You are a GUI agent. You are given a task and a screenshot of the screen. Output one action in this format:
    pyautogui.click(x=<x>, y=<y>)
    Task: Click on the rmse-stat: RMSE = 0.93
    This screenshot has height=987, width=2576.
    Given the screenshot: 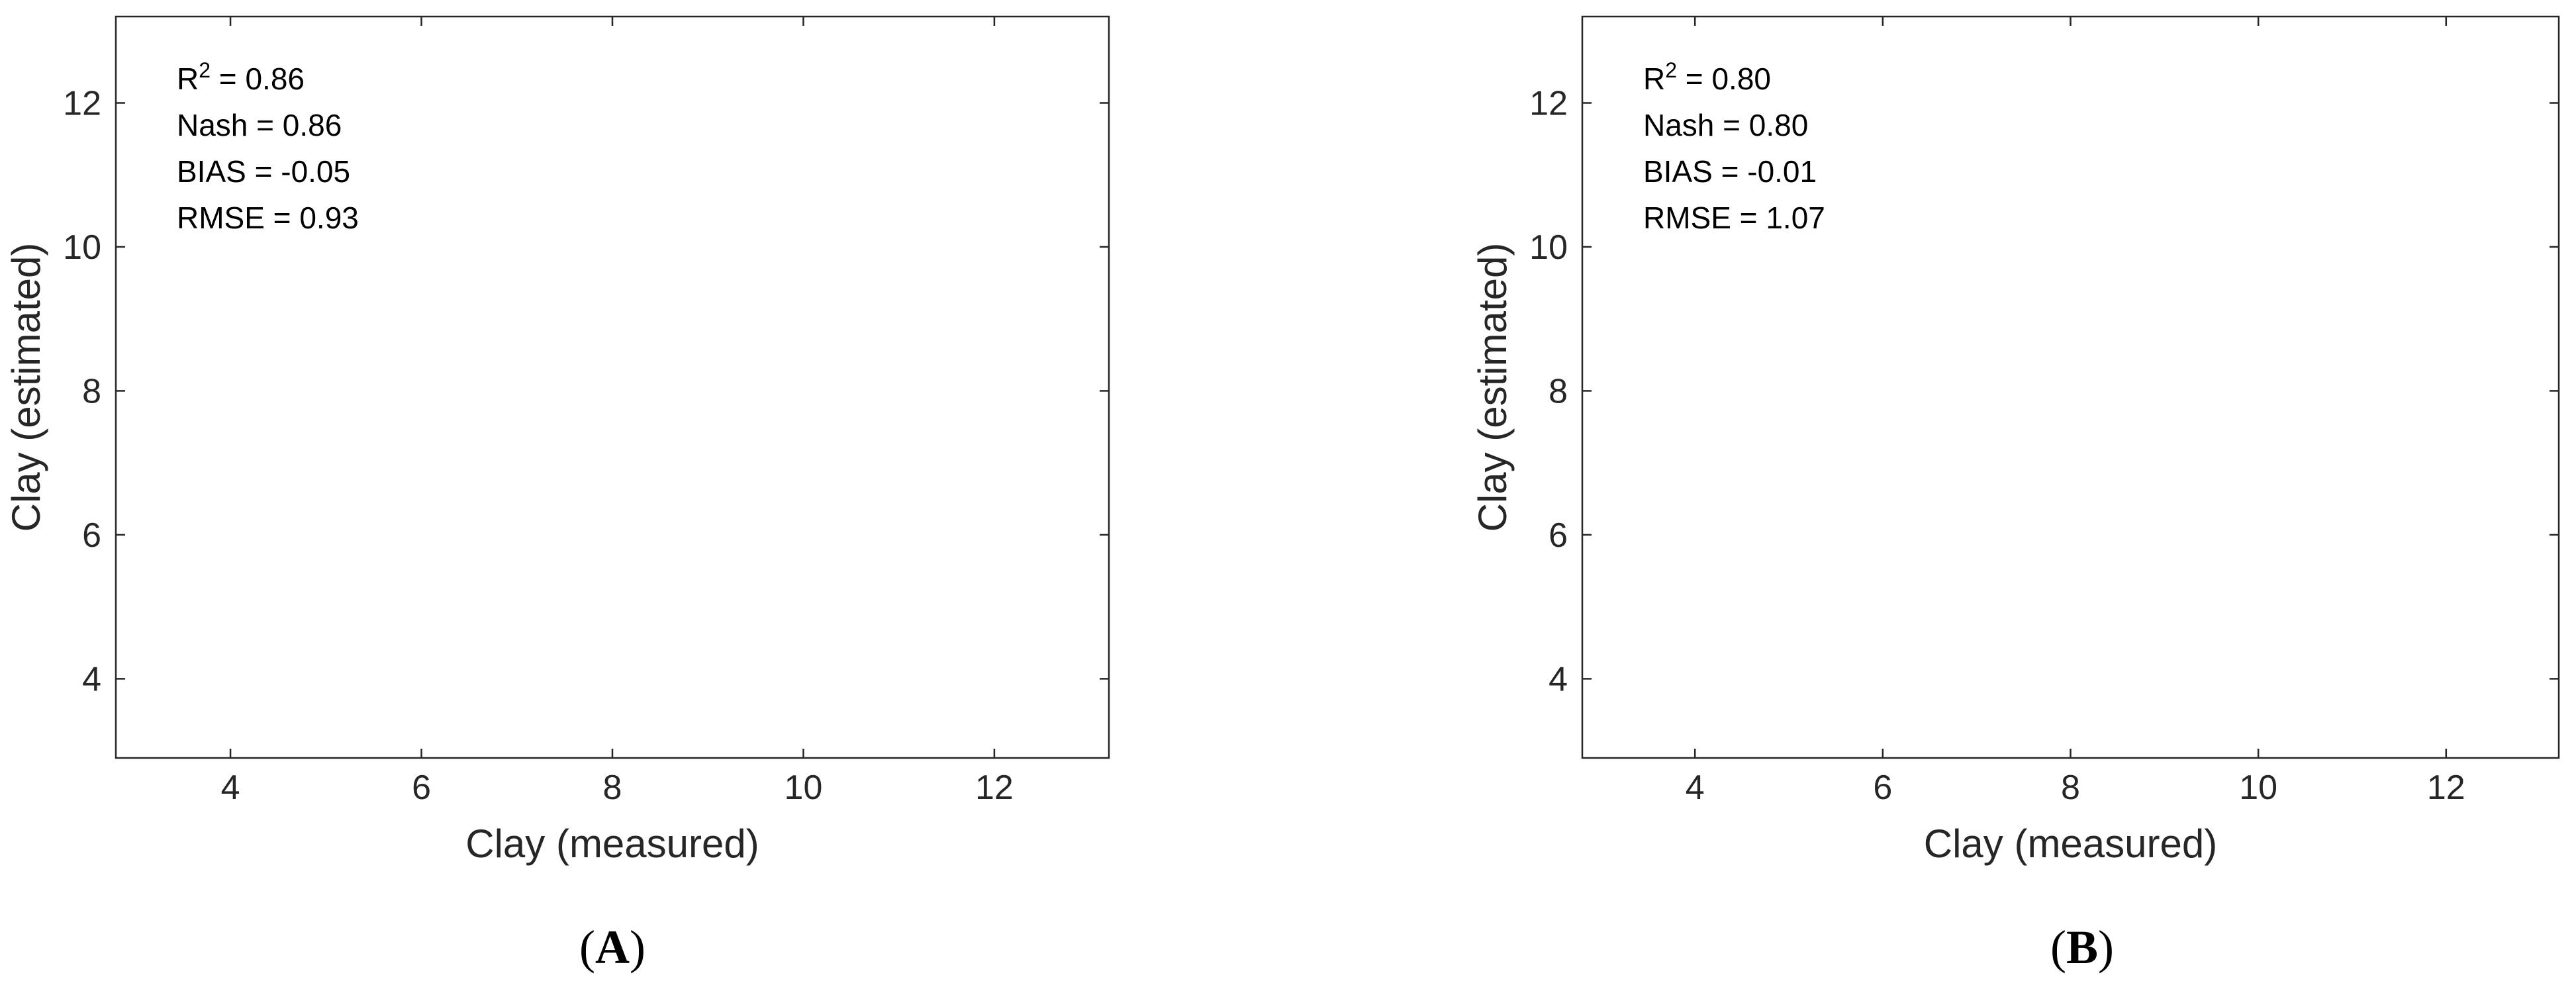 What is the action you would take?
    pyautogui.click(x=268, y=218)
    